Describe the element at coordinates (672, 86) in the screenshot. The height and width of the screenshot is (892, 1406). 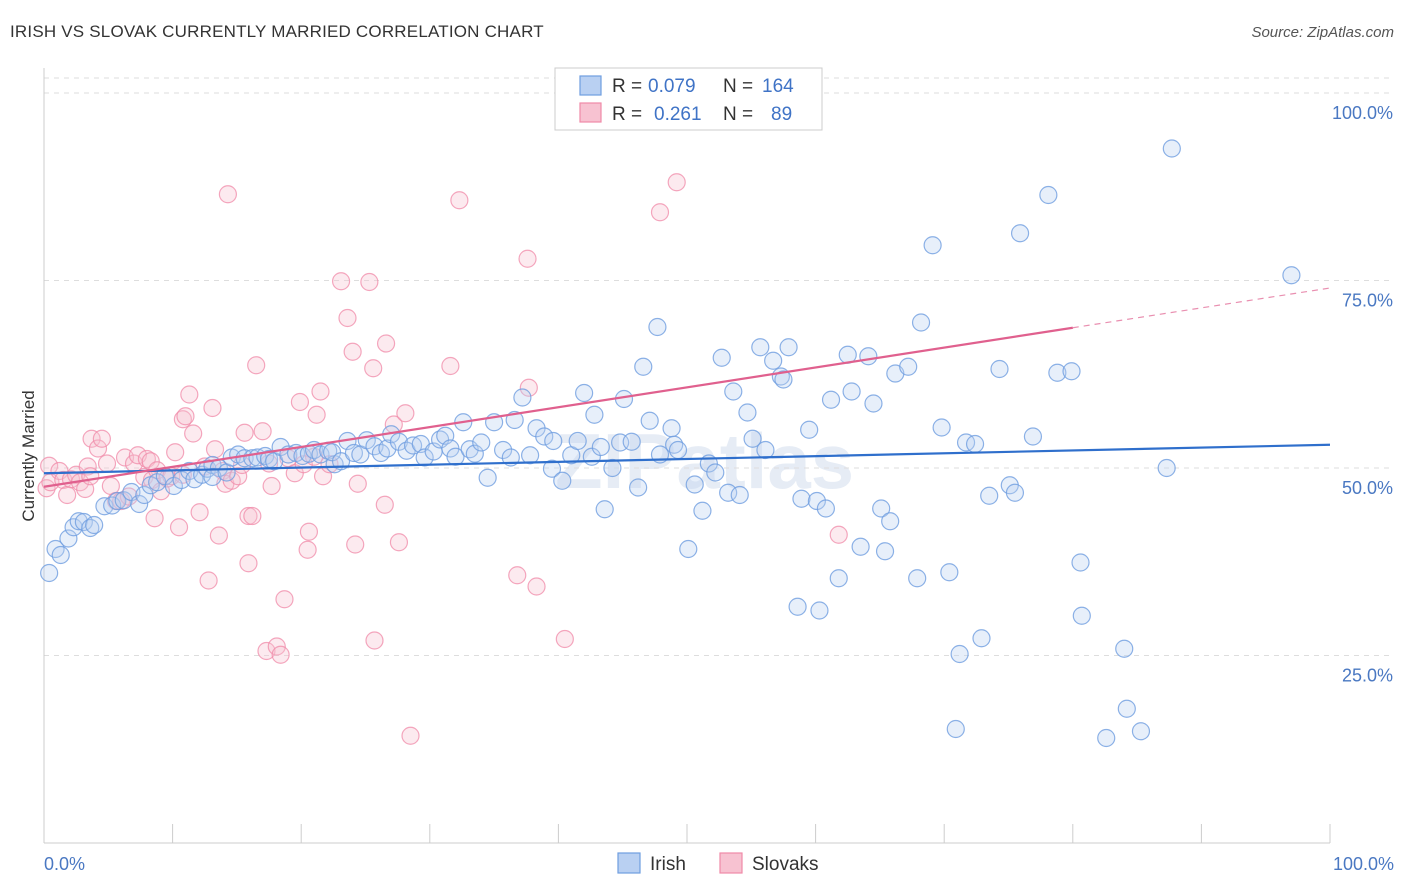
I see `legend-r-value-irish: 0.079` at that location.